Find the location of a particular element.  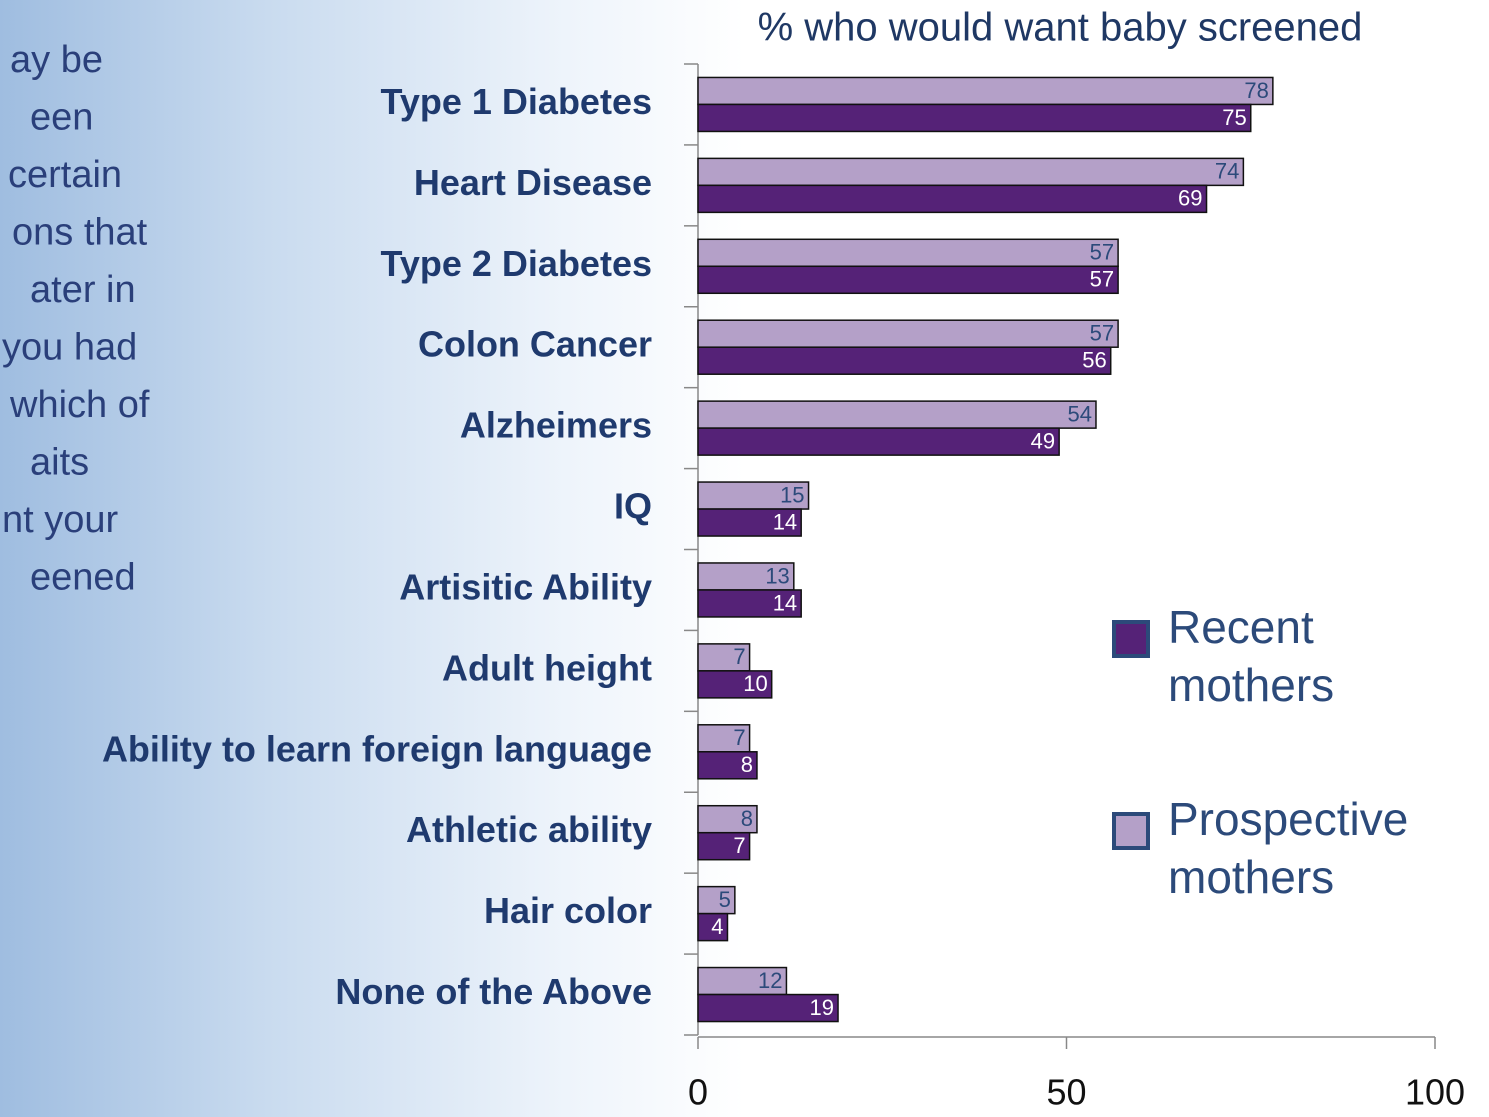

y-tick-label: Type 2 Diabetes is located at coordinates (516, 263).